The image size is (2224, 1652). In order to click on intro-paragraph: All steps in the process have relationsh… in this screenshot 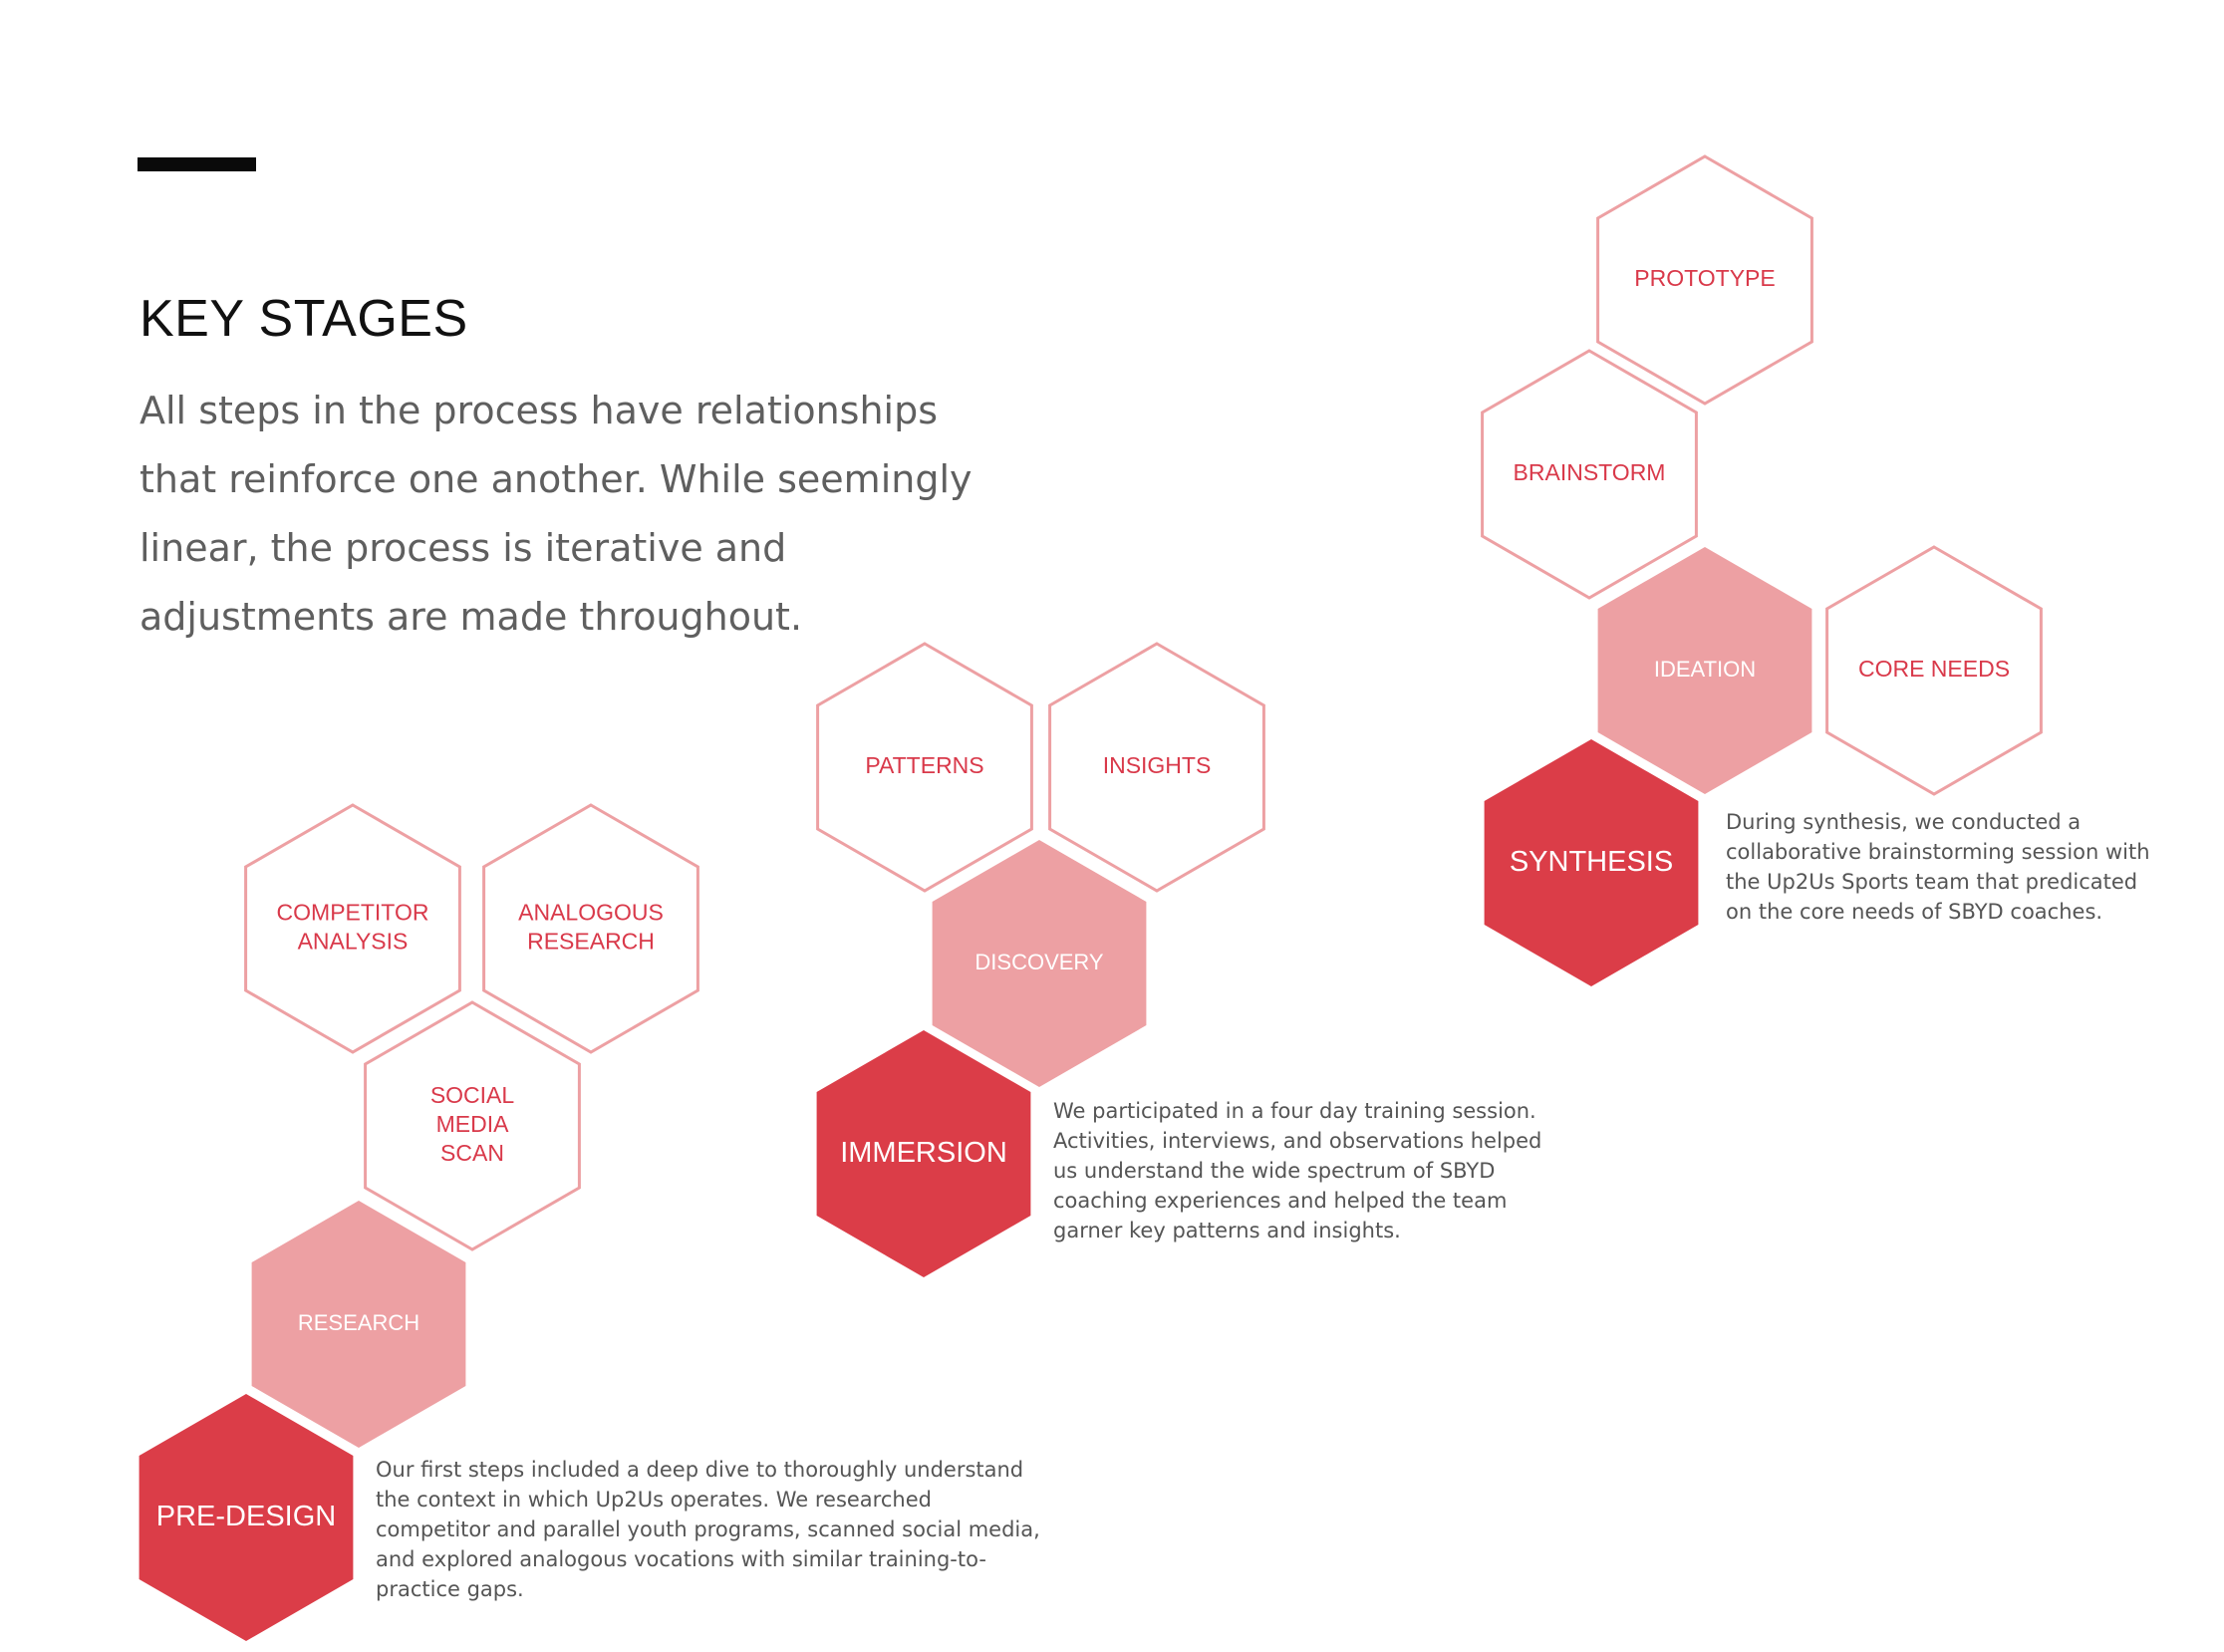, I will do `click(556, 514)`.